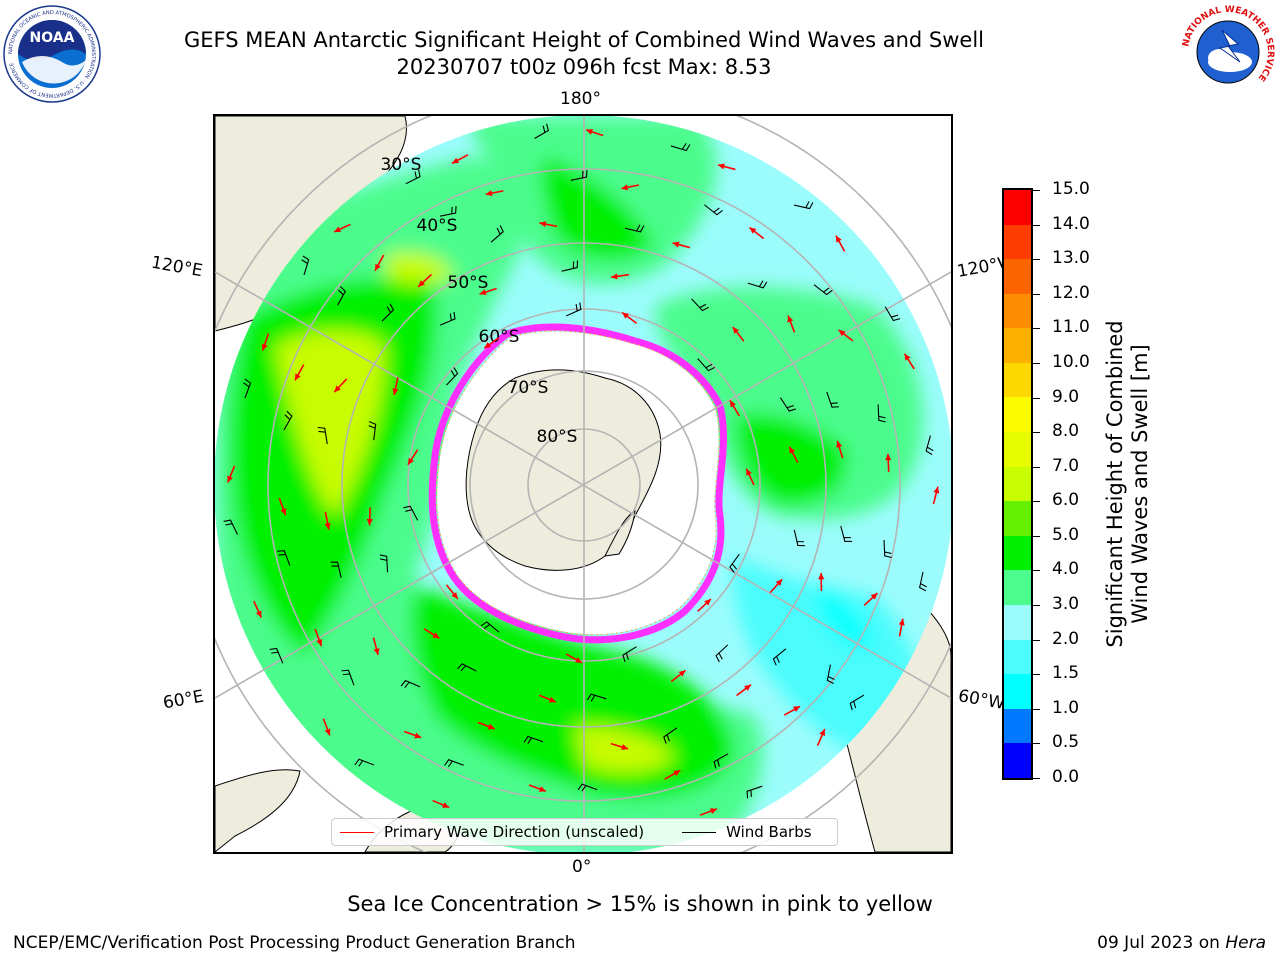 The image size is (1280, 960). What do you see at coordinates (1066, 707) in the screenshot?
I see `colorbar-tick-label: 1.0` at bounding box center [1066, 707].